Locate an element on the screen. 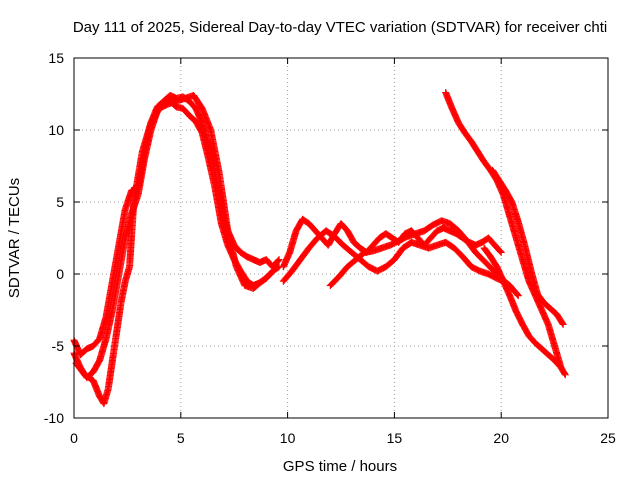  x-tick-label: 25 is located at coordinates (608, 438).